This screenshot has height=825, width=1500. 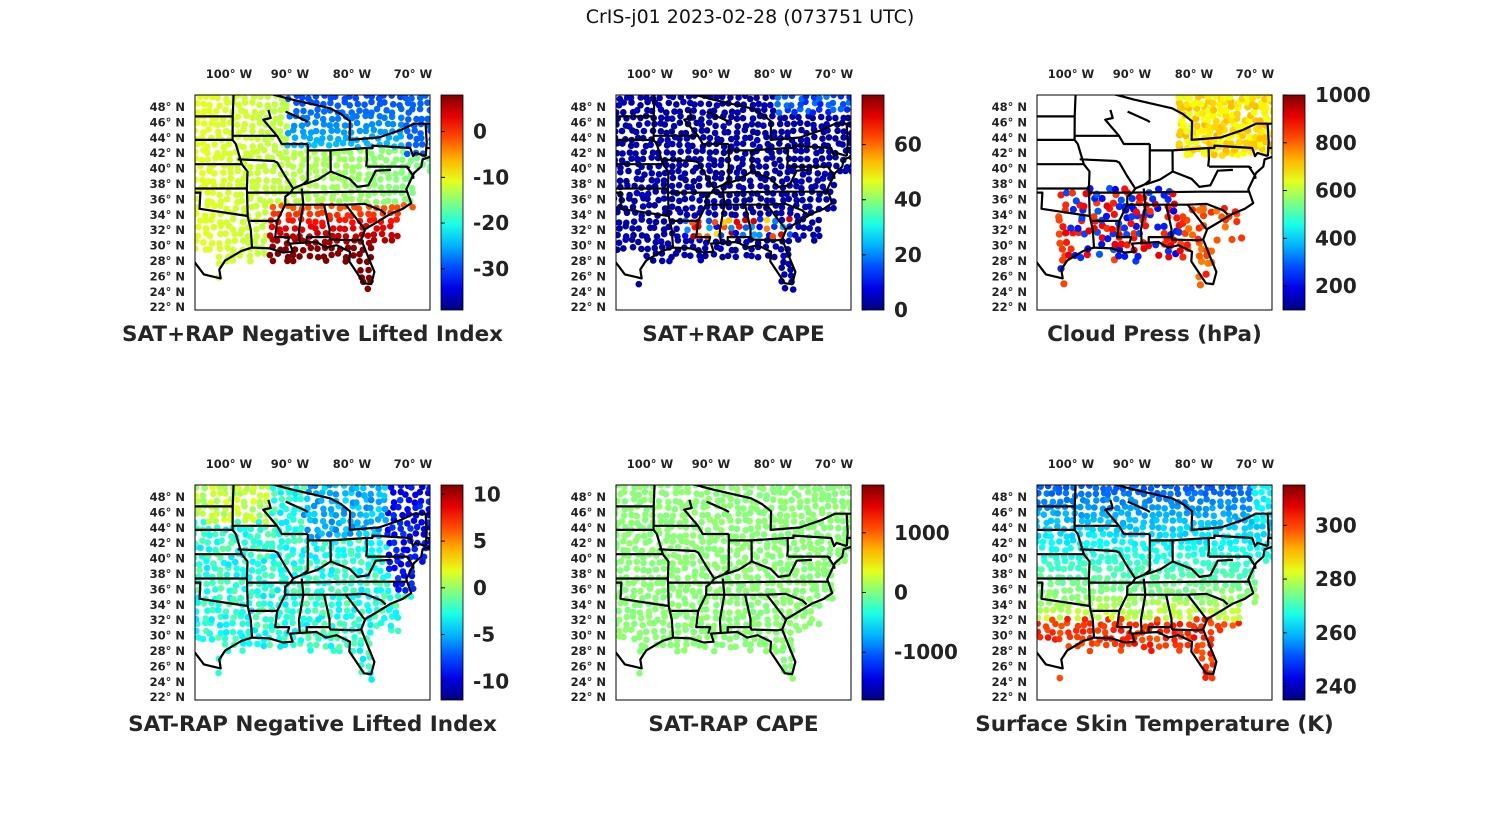 What do you see at coordinates (733, 334) in the screenshot?
I see `panel-title: SAT+RAP CAPE` at bounding box center [733, 334].